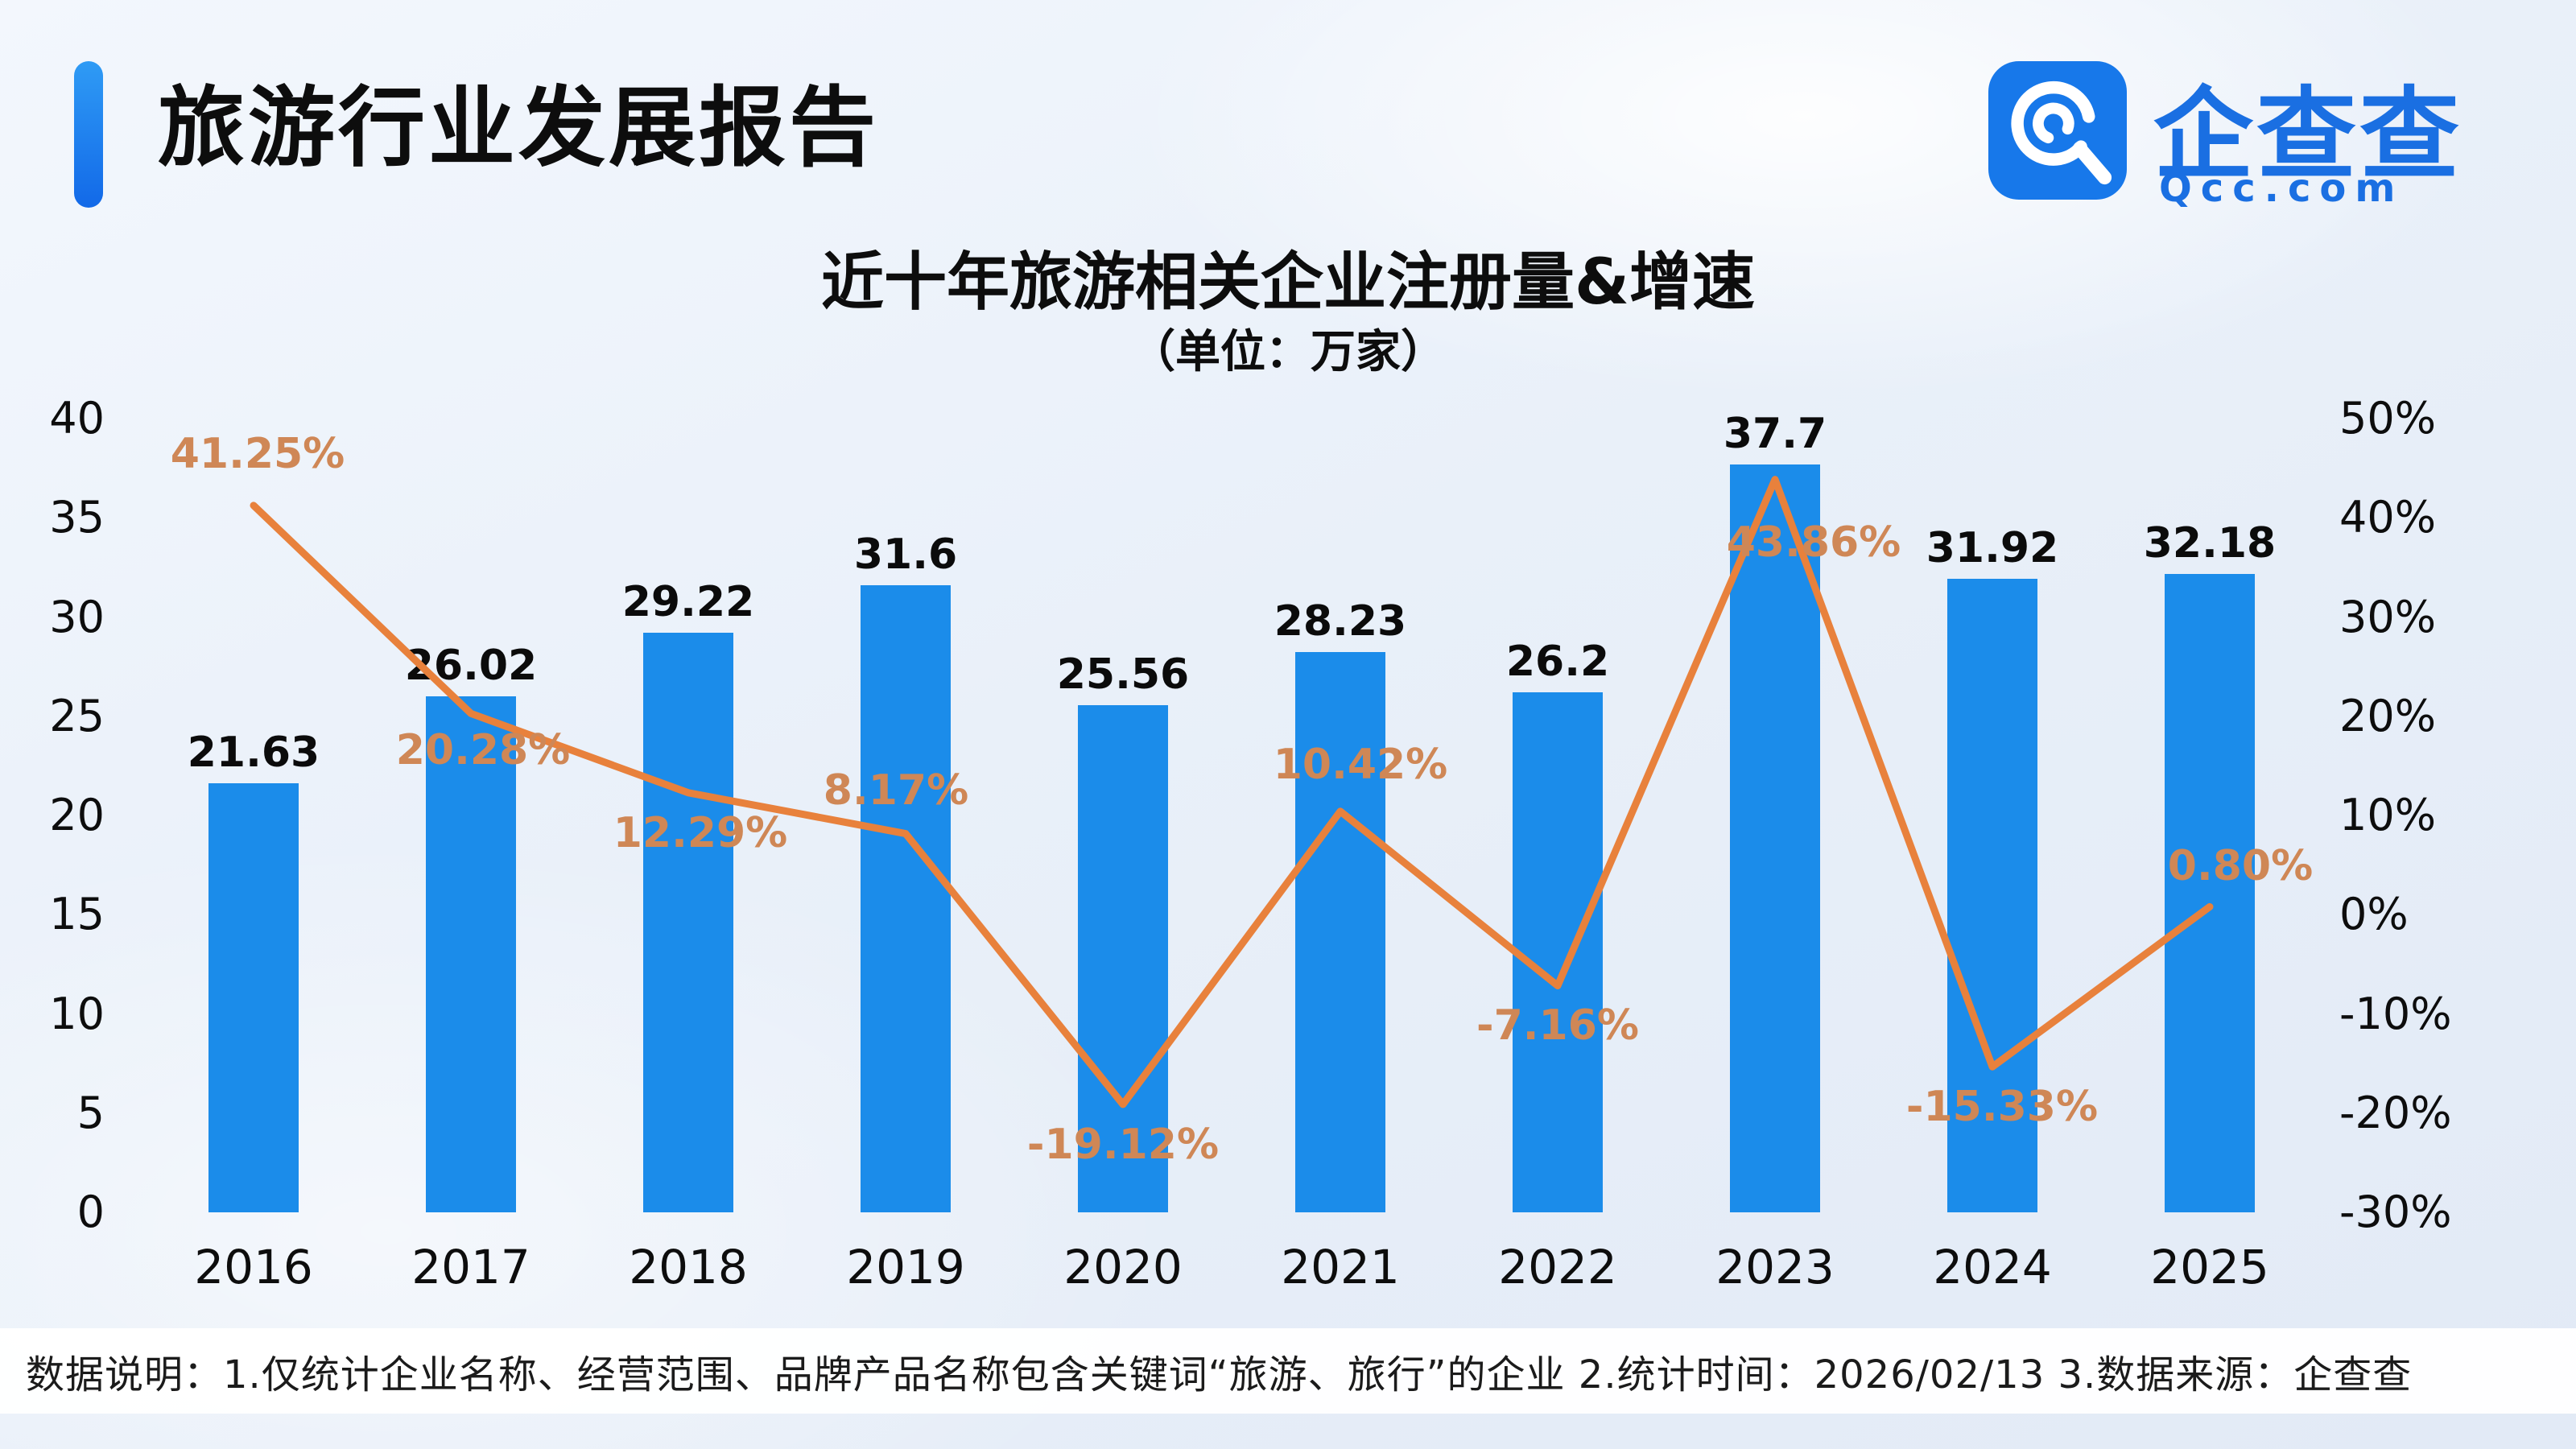 Image resolution: width=2576 pixels, height=1449 pixels. What do you see at coordinates (2209, 1267) in the screenshot?
I see `x-axis-label: 2025` at bounding box center [2209, 1267].